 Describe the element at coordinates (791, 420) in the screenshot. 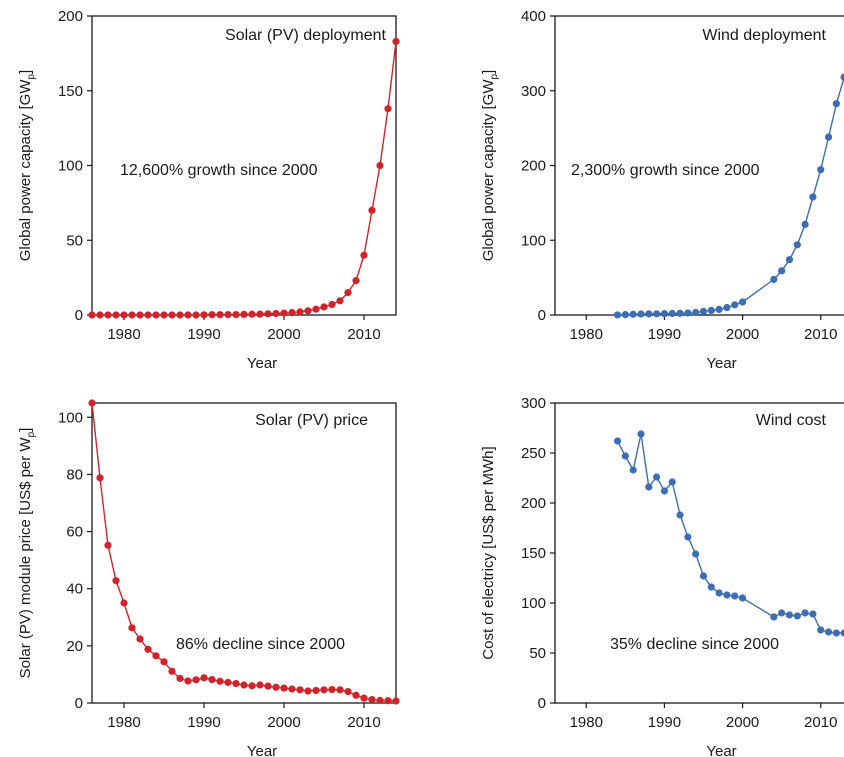

I see `chart-title: Wind cost` at that location.